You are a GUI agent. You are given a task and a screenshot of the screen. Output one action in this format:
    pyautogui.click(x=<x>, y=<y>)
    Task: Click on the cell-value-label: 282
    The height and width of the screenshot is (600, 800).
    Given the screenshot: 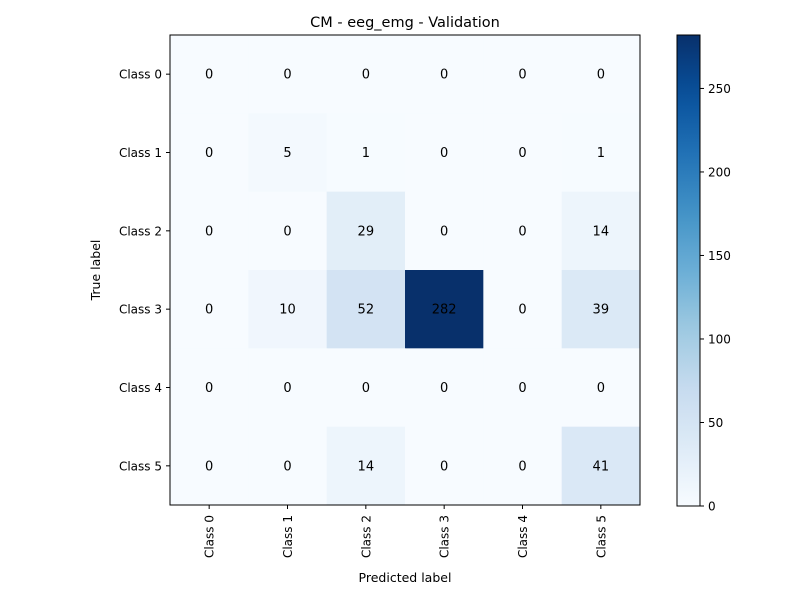 What is the action you would take?
    pyautogui.click(x=444, y=310)
    